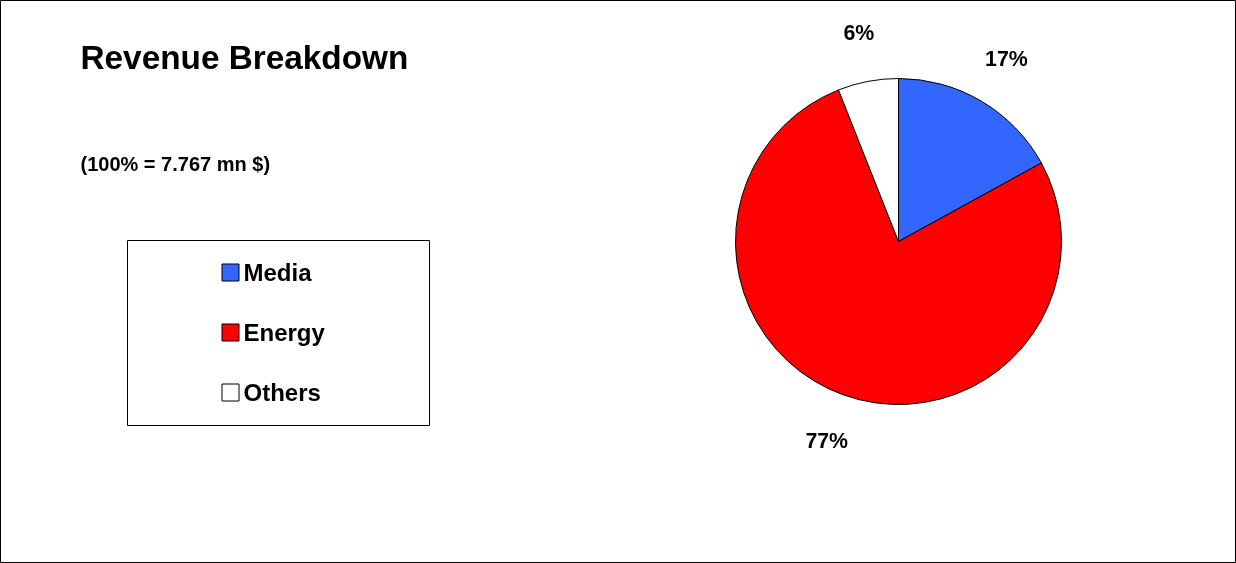 This screenshot has height=563, width=1236. Describe the element at coordinates (282, 392) in the screenshot. I see `legend-label: Others` at that location.